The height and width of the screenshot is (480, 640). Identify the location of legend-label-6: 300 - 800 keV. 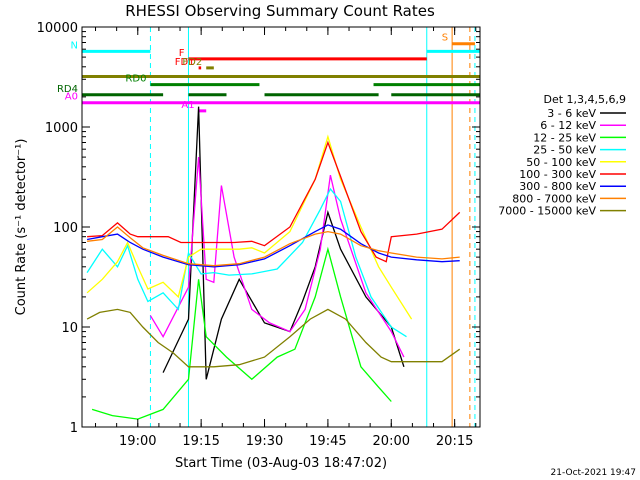
(557, 186).